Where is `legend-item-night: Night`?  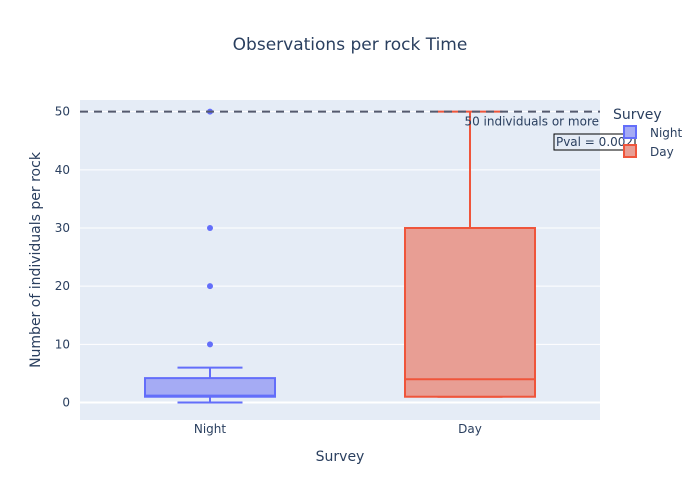
legend-item-night: Night is located at coordinates (653, 132).